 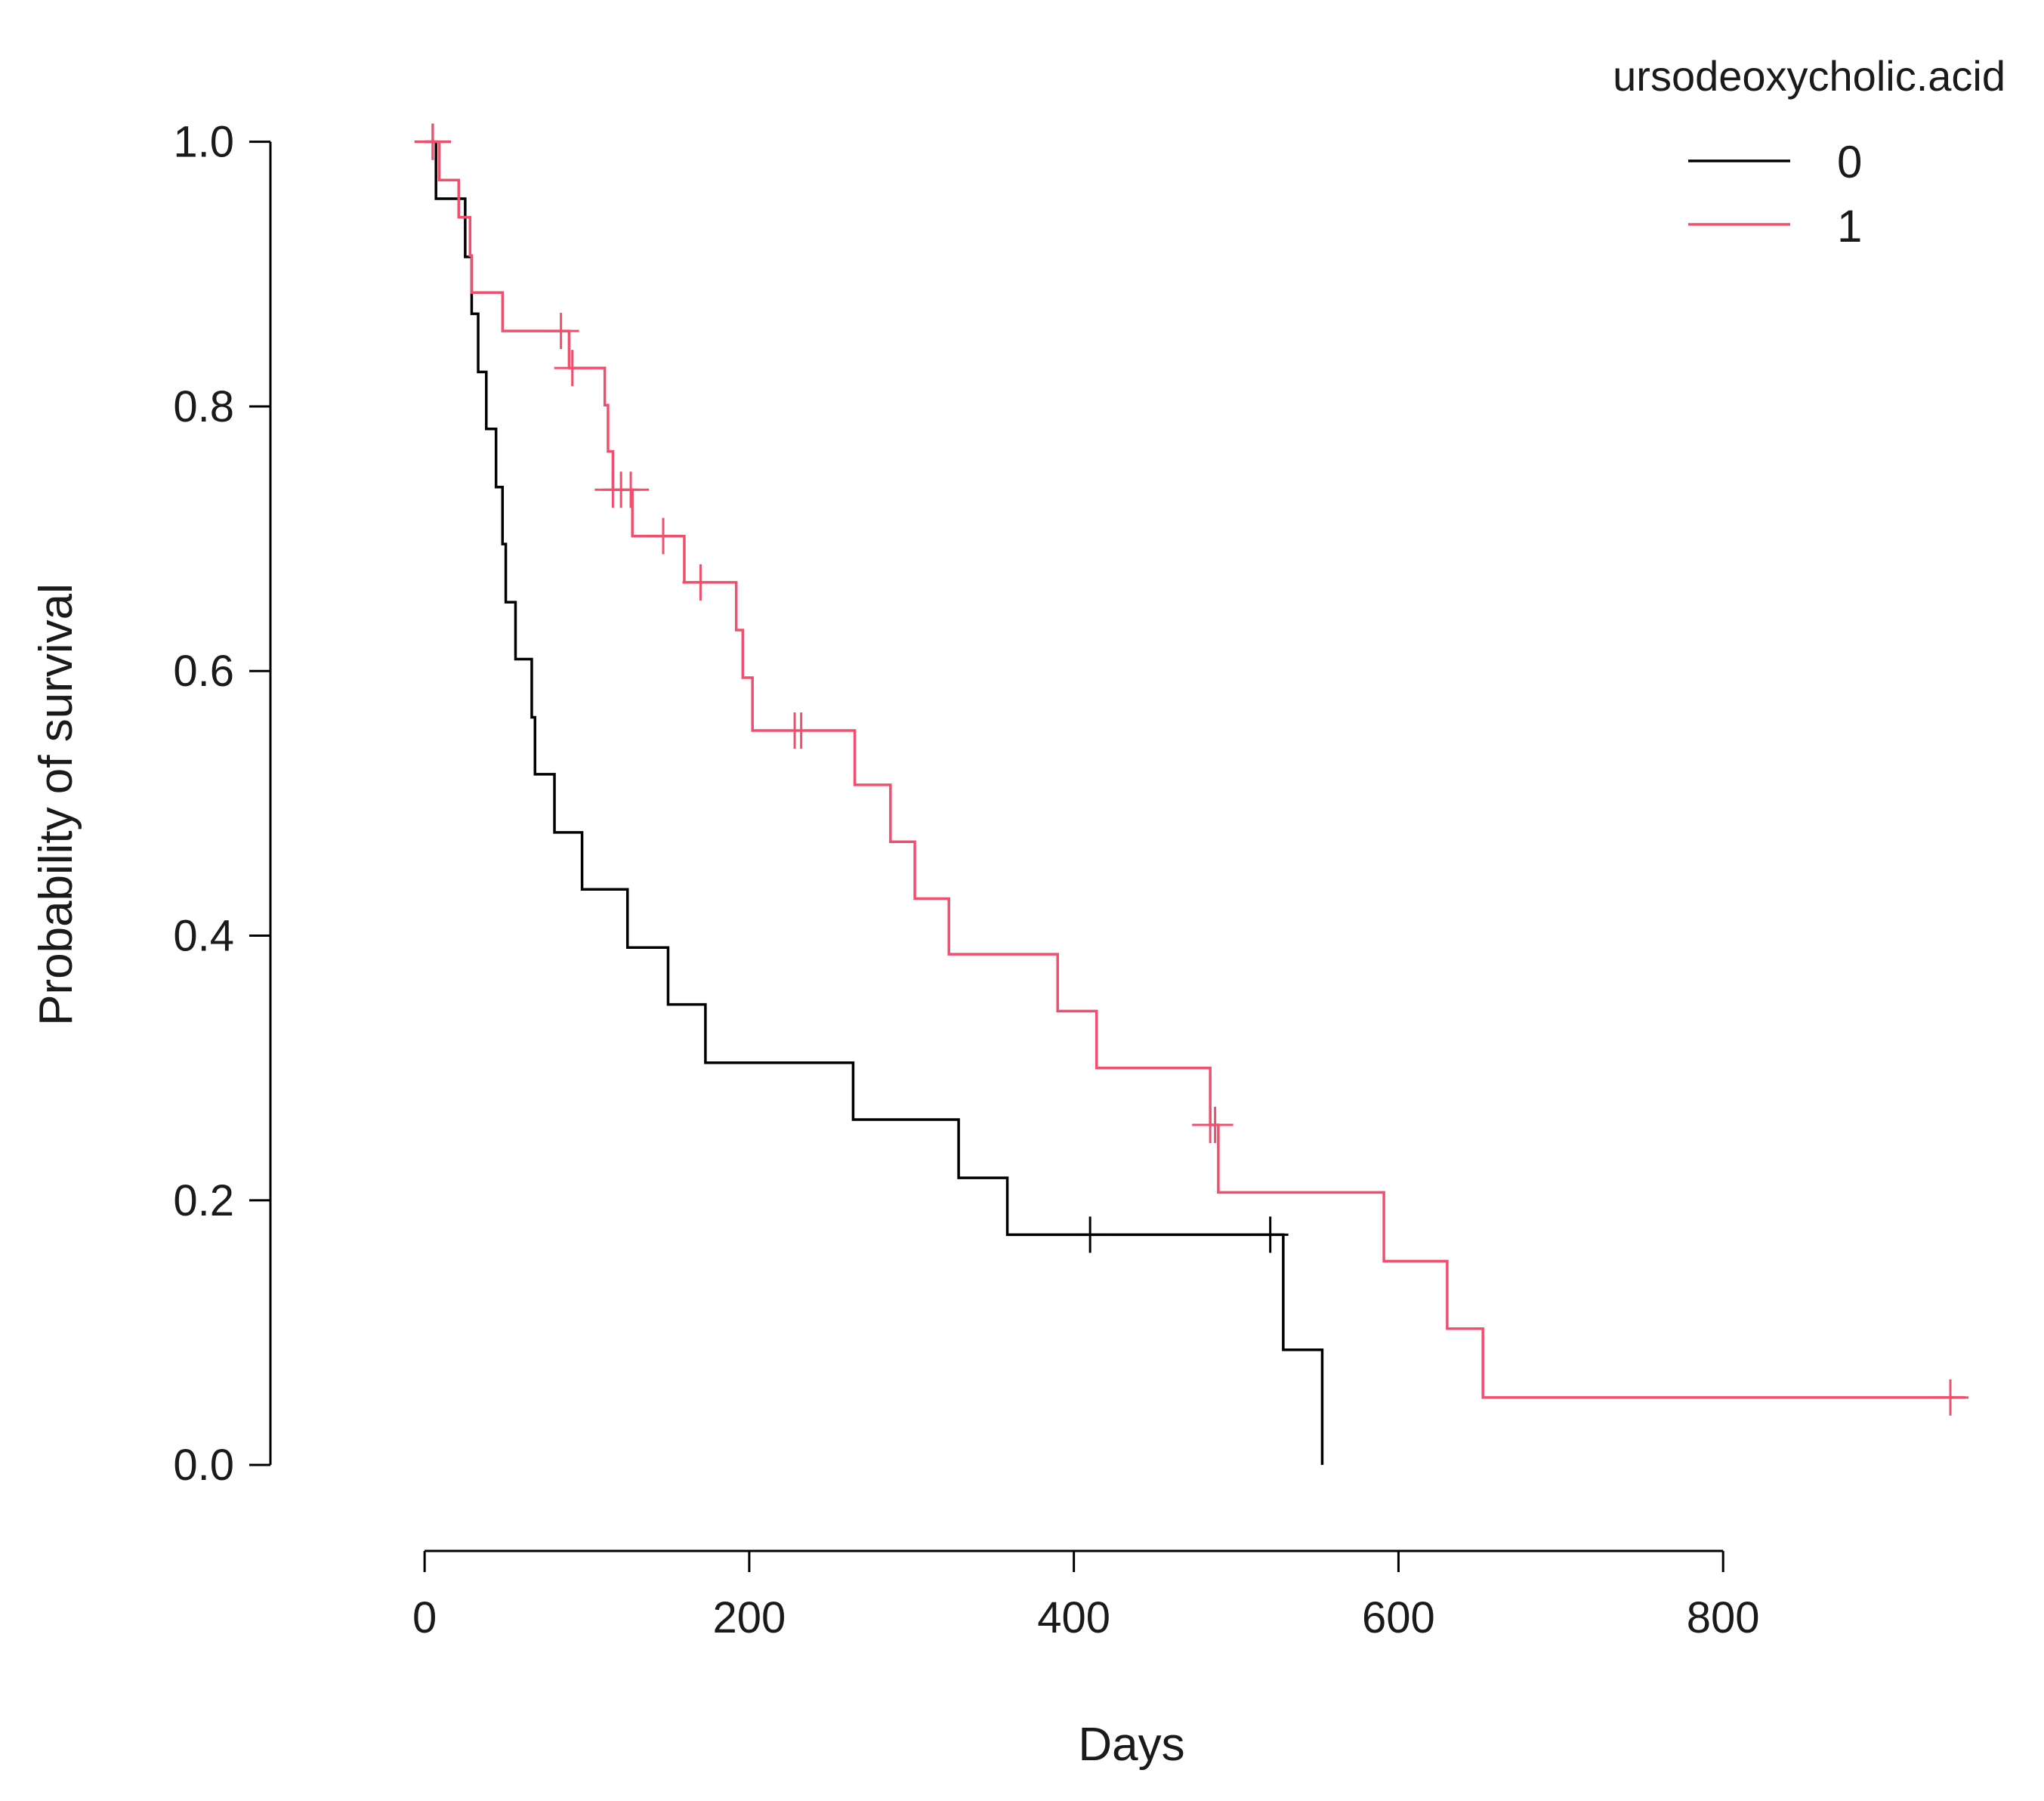 I want to click on legend-label-1: 1, so click(x=1849, y=226).